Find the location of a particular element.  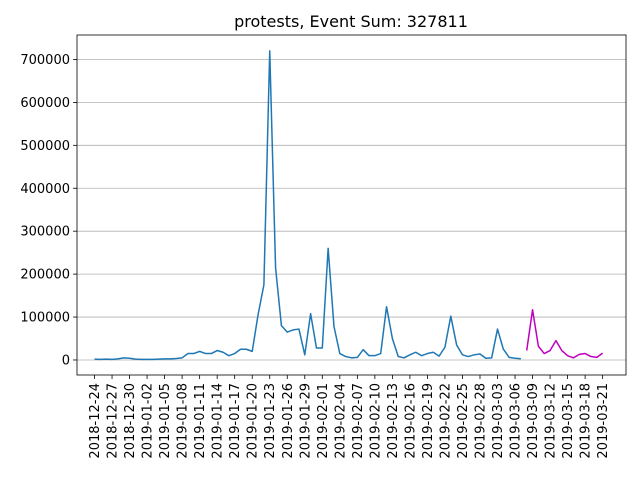

x-tick-label: 2019-01-29 is located at coordinates (305, 421).